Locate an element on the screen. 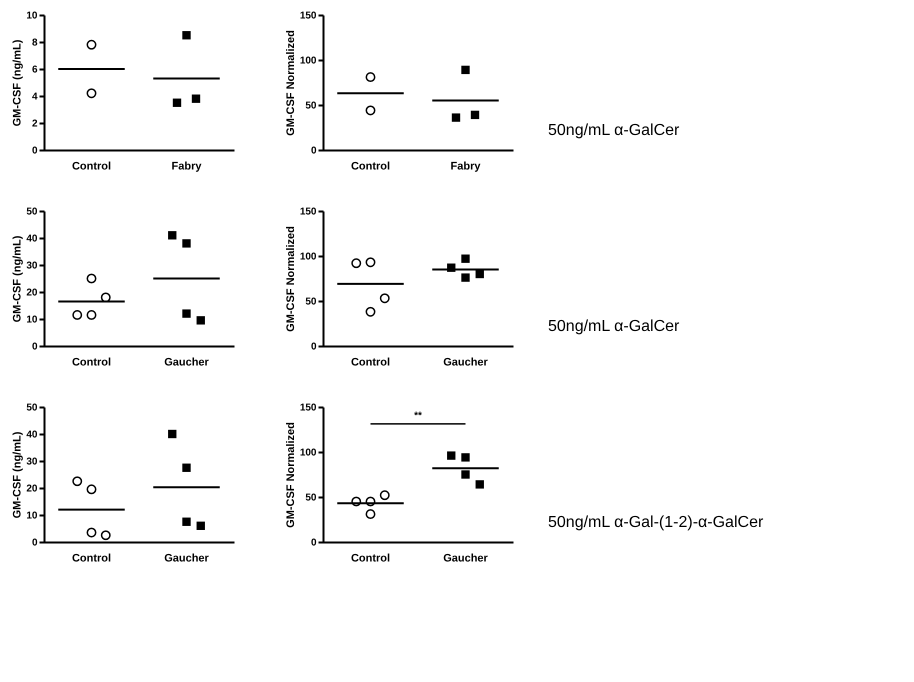 The image size is (914, 682). text: 50ng/mL α-Gal-(1-2)-α-GalCer is located at coordinates (656, 522).